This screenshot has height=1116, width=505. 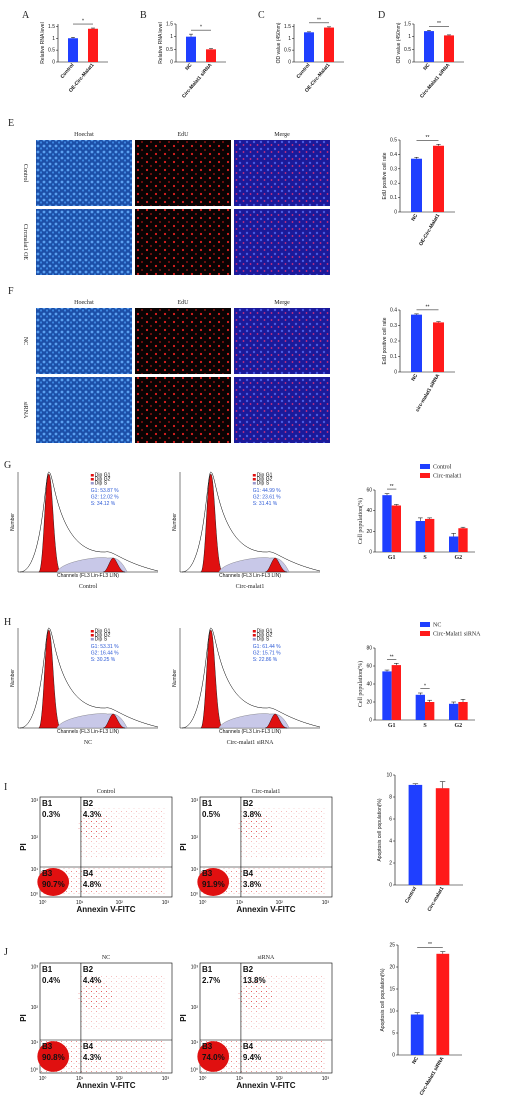 What do you see at coordinates (88, 576) in the screenshot?
I see `x-axis-label: Channels (FL3 Lin-FL3 LIN)` at bounding box center [88, 576].